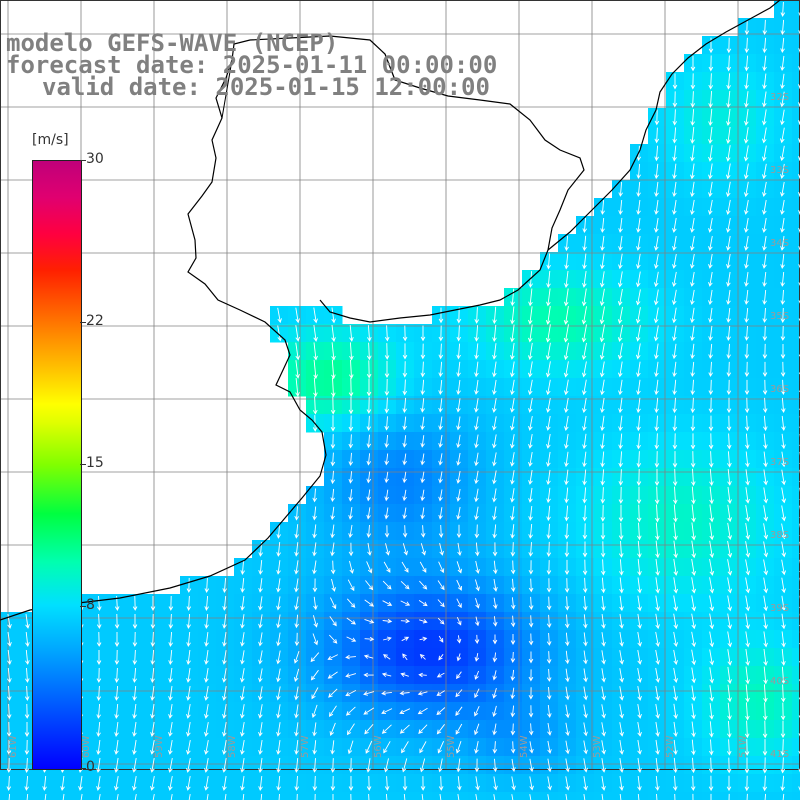 The width and height of the screenshot is (800, 800). I want to click on colorbar-unit: [m/s], so click(50, 140).